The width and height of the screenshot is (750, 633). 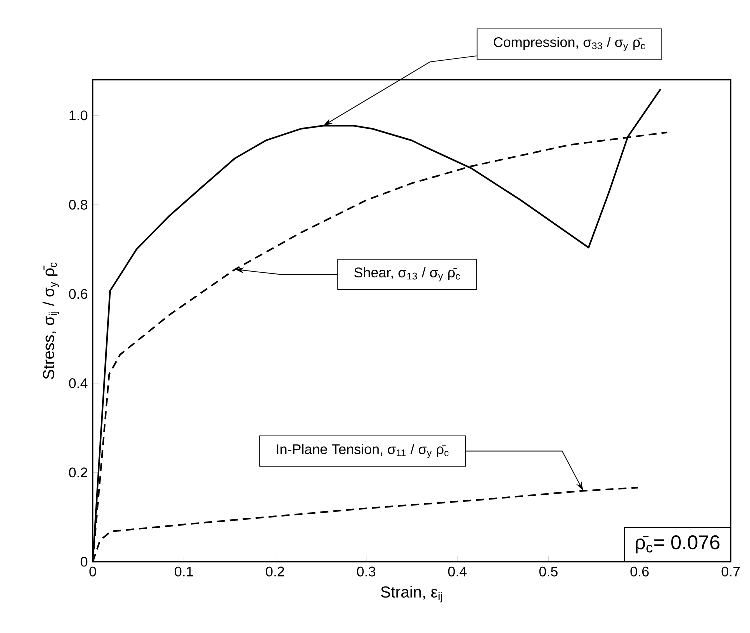 I want to click on text: In-Plane Tension, σ$_{11}$ / σ$_{y}$ ρ̄$_{c}$, so click(x=363, y=451).